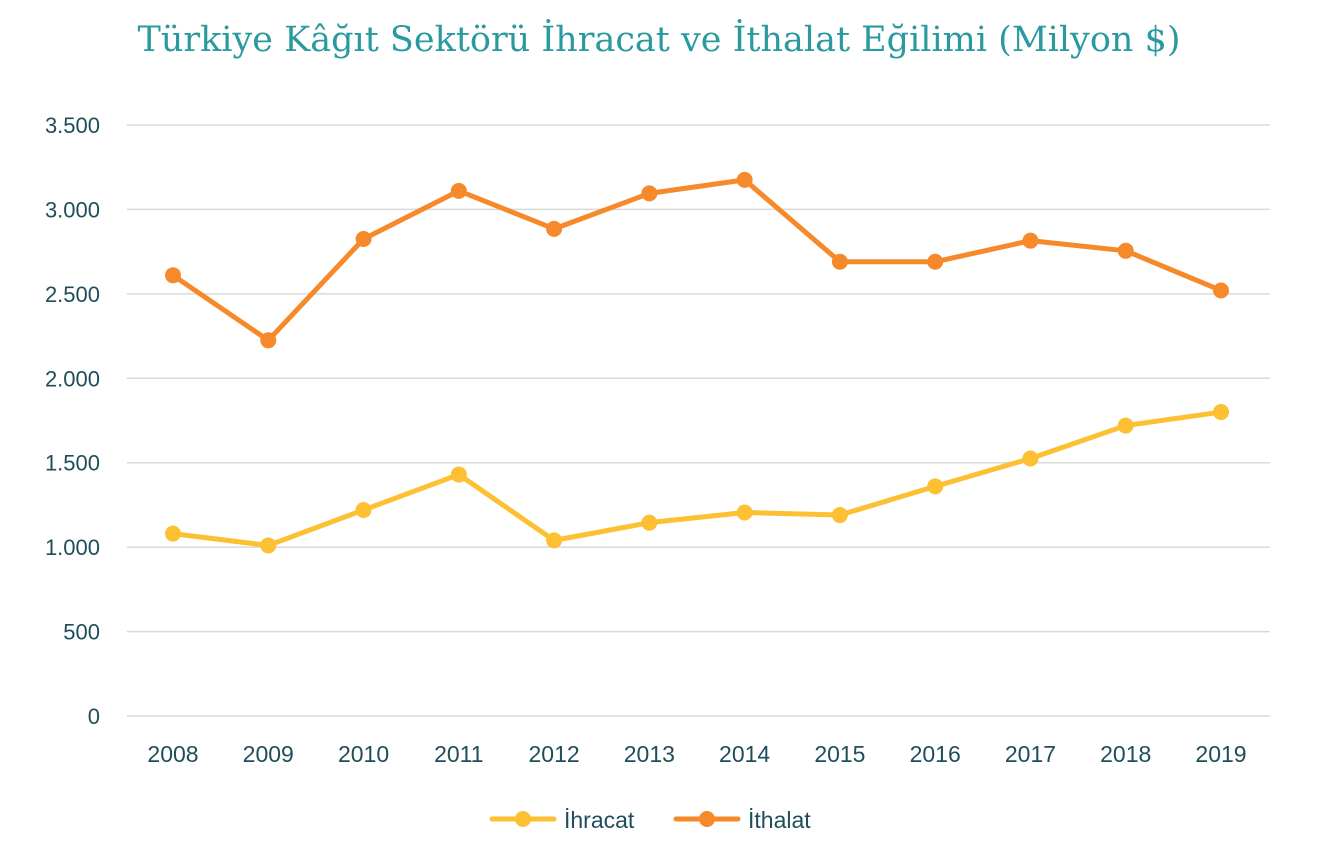 Image resolution: width=1318 pixels, height=864 pixels. I want to click on x-tick-label: 2012, so click(554, 754).